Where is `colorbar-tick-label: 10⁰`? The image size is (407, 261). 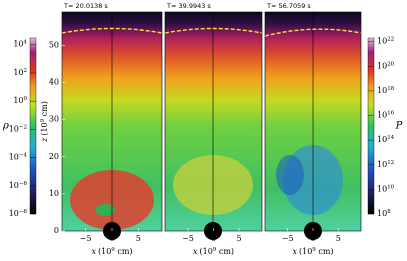
colorbar-tick-label: 10⁰ is located at coordinates (20, 101).